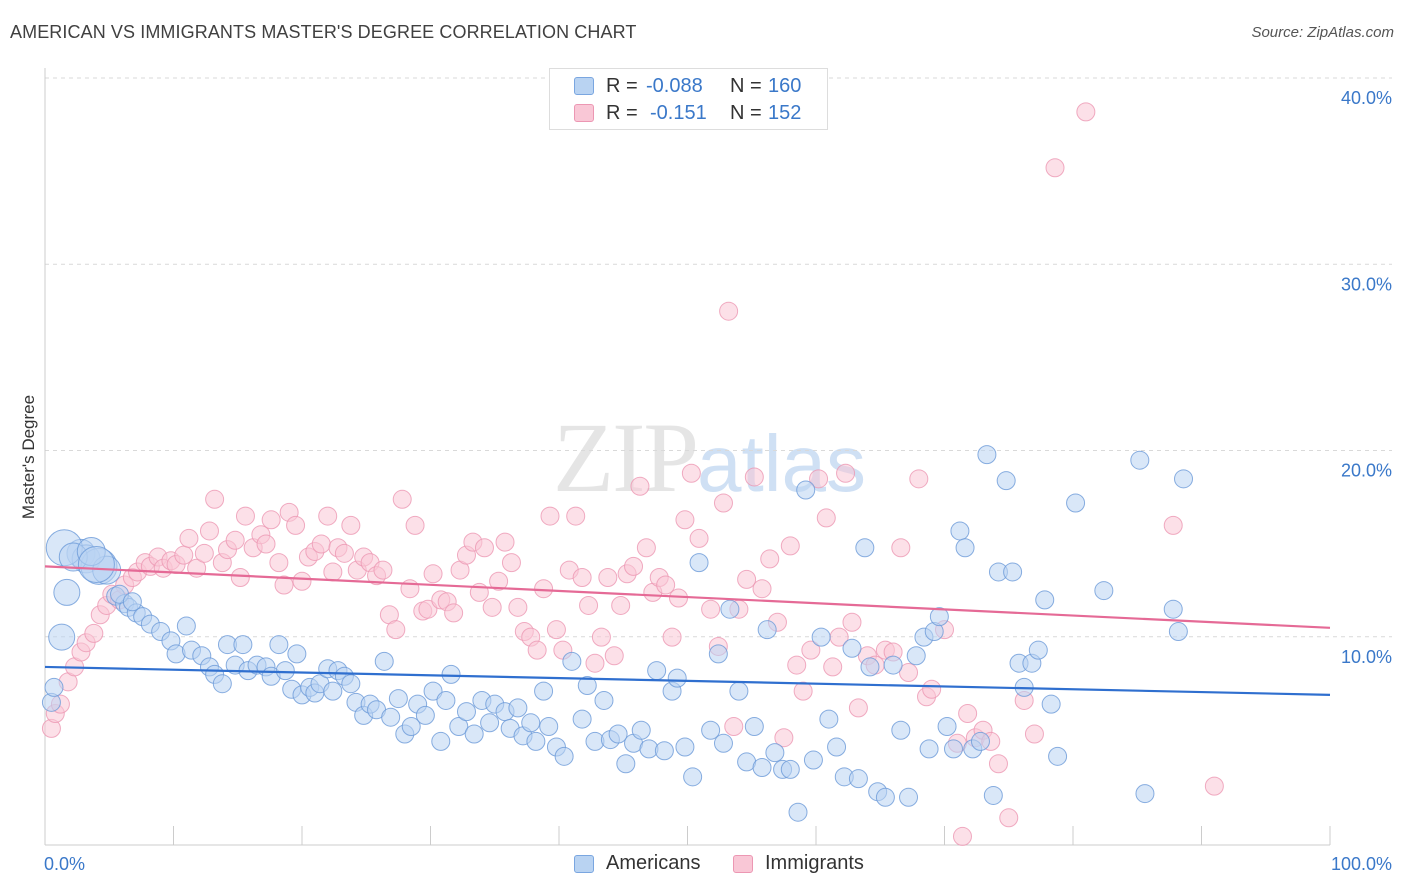  Describe the element at coordinates (584, 863) in the screenshot. I see `americans-swatch-icon` at that location.